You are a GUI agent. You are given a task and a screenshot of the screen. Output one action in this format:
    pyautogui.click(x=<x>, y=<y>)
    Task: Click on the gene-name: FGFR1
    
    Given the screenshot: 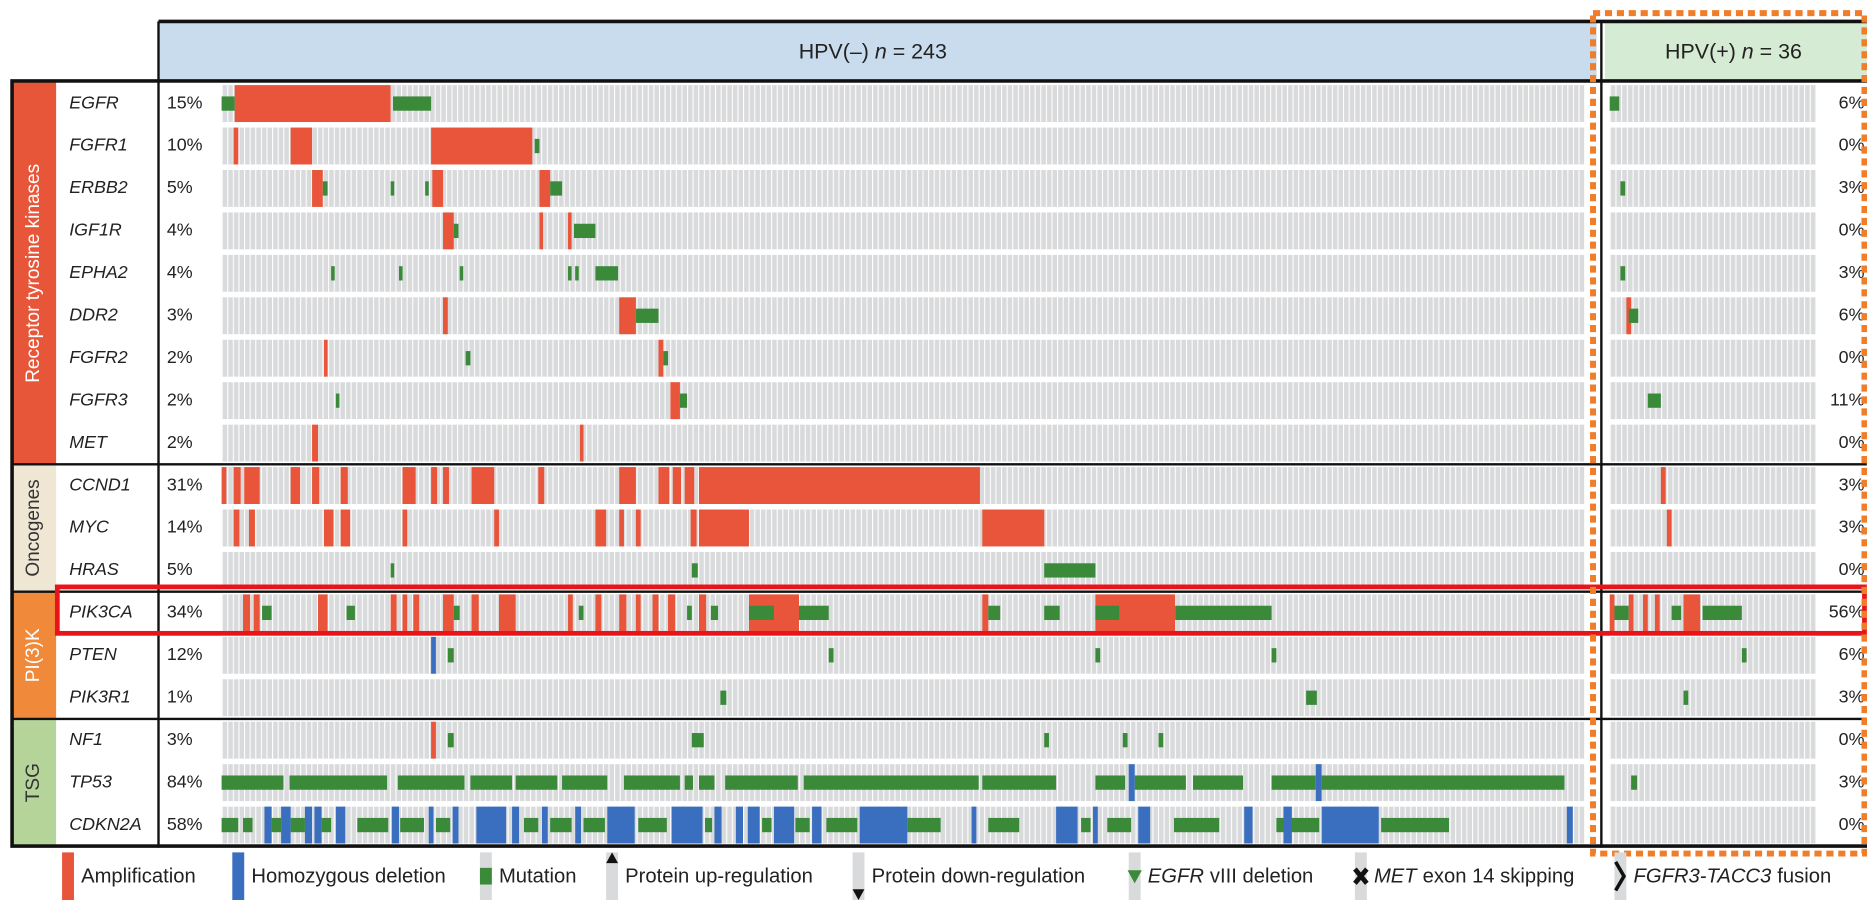 What is the action you would take?
    pyautogui.click(x=98, y=145)
    